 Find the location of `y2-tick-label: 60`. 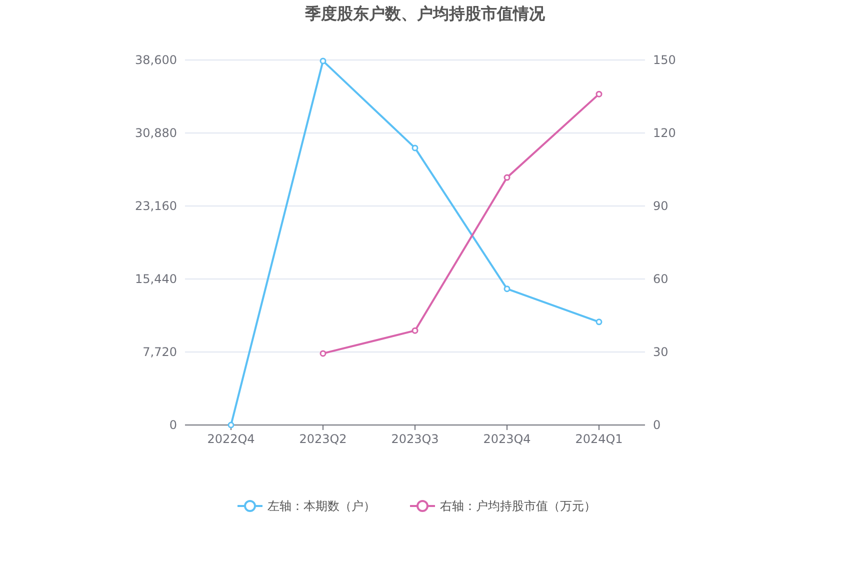

y2-tick-label: 60 is located at coordinates (660, 279).